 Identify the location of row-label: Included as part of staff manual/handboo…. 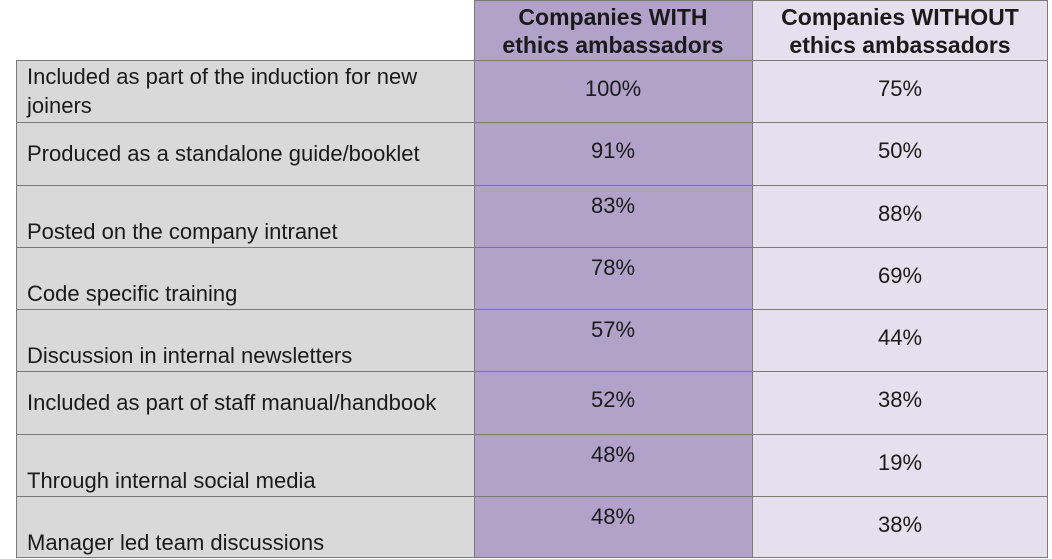
(245, 402).